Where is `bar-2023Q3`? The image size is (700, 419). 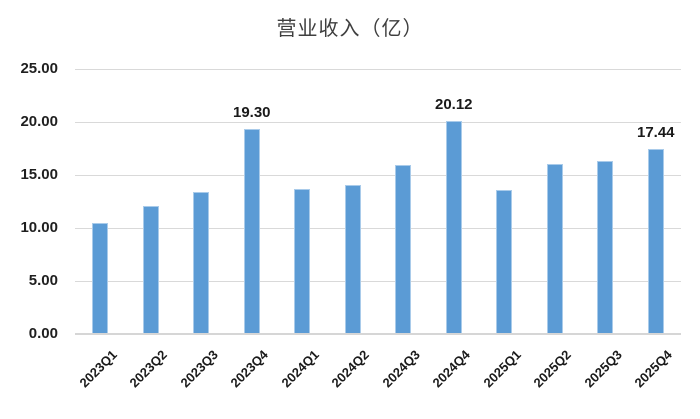
bar-2023Q3 is located at coordinates (201, 262).